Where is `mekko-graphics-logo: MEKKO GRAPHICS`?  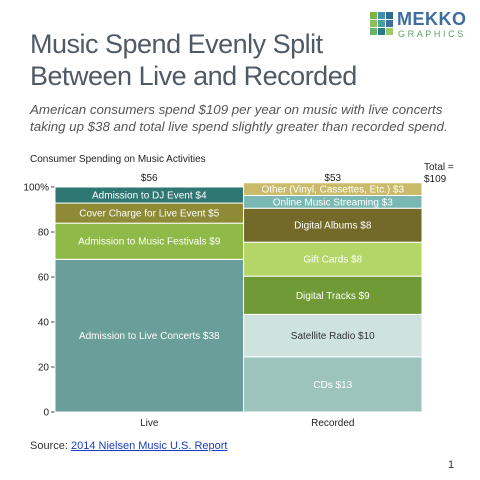
mekko-graphics-logo: MEKKO GRAPHICS is located at coordinates (422, 25).